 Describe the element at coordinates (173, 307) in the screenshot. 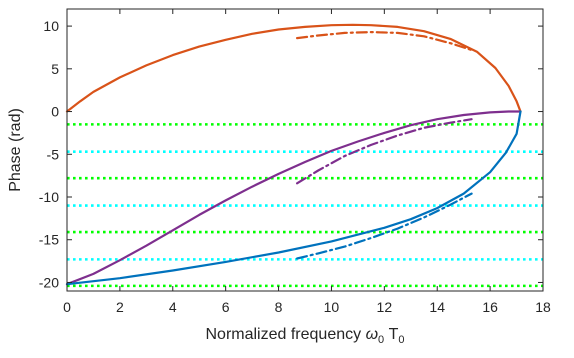

I see `x-tick-label: 4` at that location.